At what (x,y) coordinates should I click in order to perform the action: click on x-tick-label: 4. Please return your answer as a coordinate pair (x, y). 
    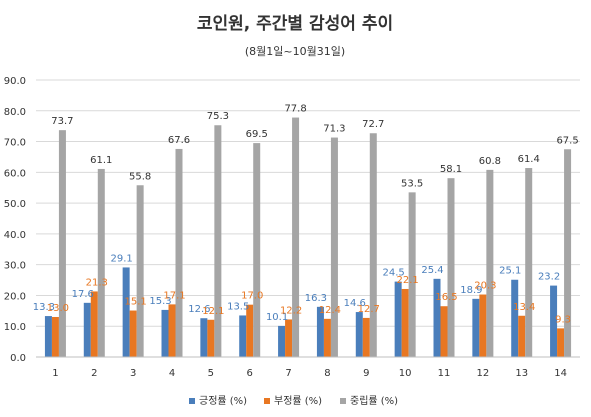
    Looking at the image, I should click on (172, 373).